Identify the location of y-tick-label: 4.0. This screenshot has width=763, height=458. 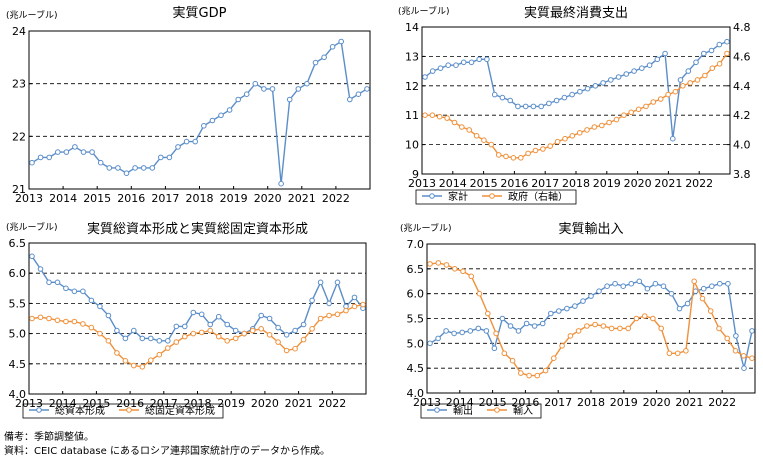
(416, 393).